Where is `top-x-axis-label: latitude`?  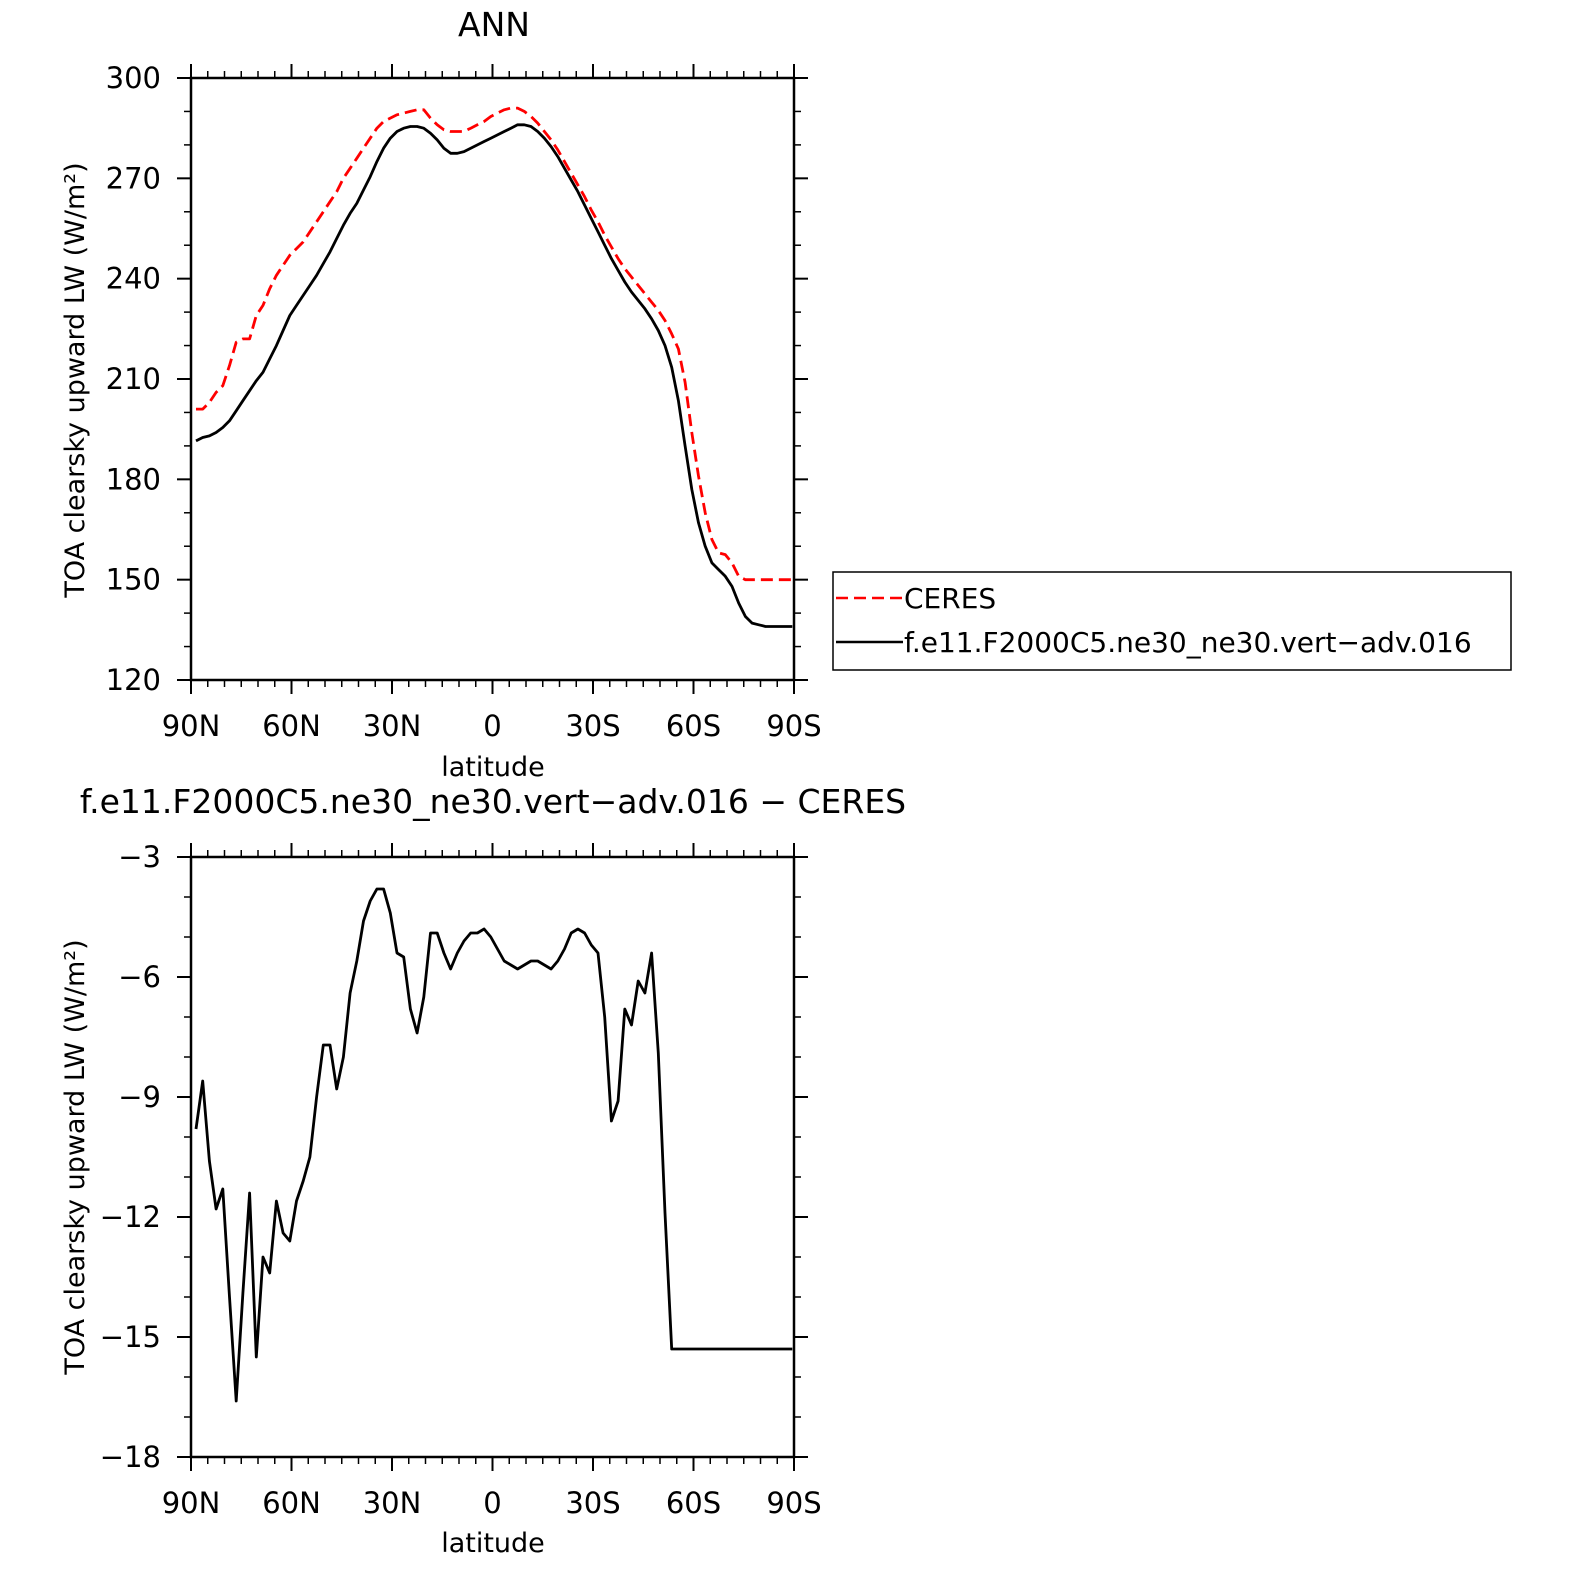
top-x-axis-label: latitude is located at coordinates (493, 767).